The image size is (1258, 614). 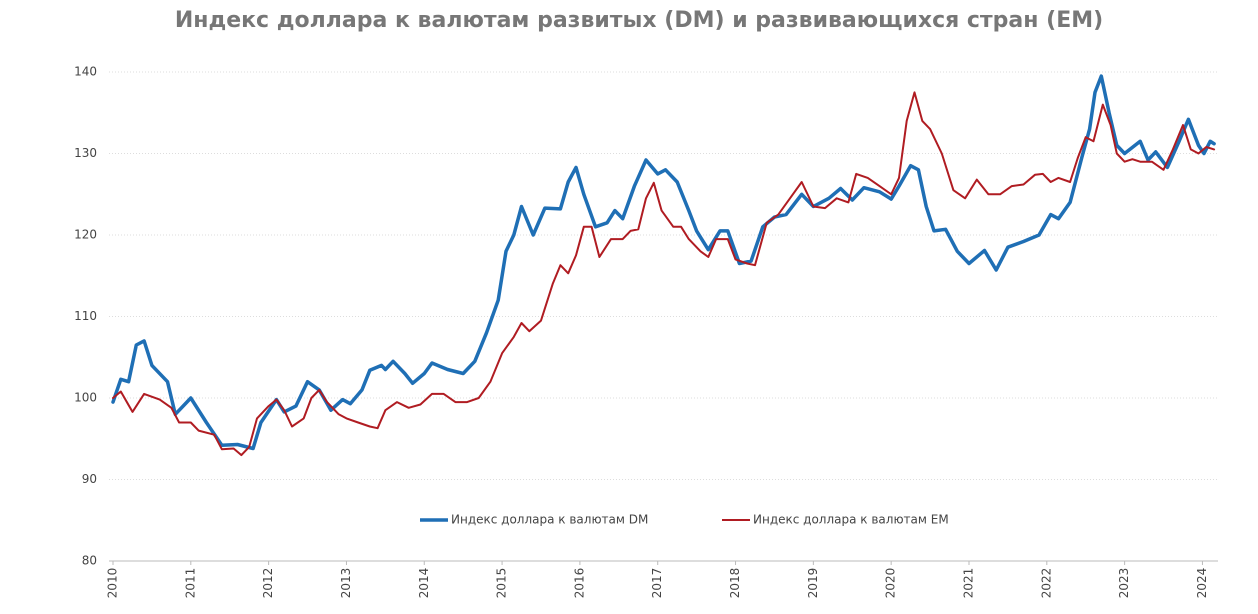 I want to click on x-tick-label: 2016, so click(x=579, y=583).